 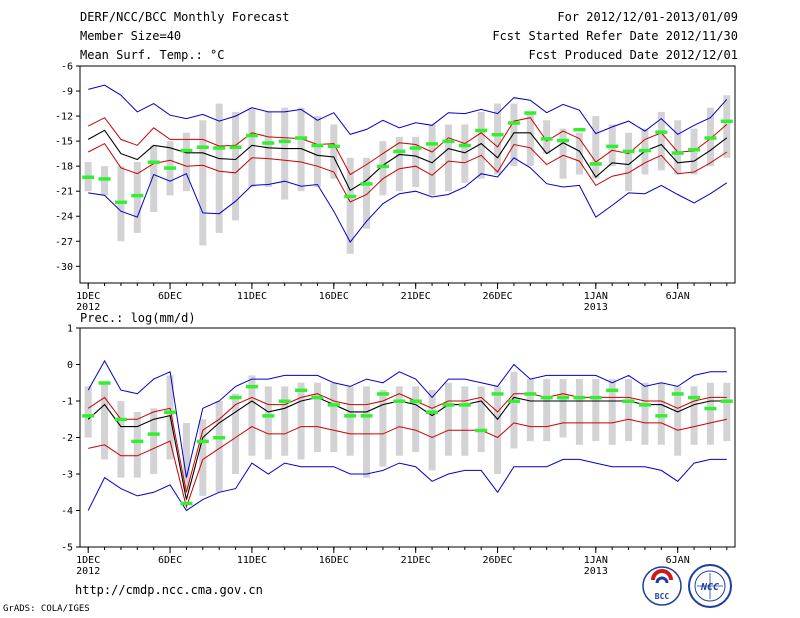 I want to click on y-tick-label: -3, so click(x=67, y=475).